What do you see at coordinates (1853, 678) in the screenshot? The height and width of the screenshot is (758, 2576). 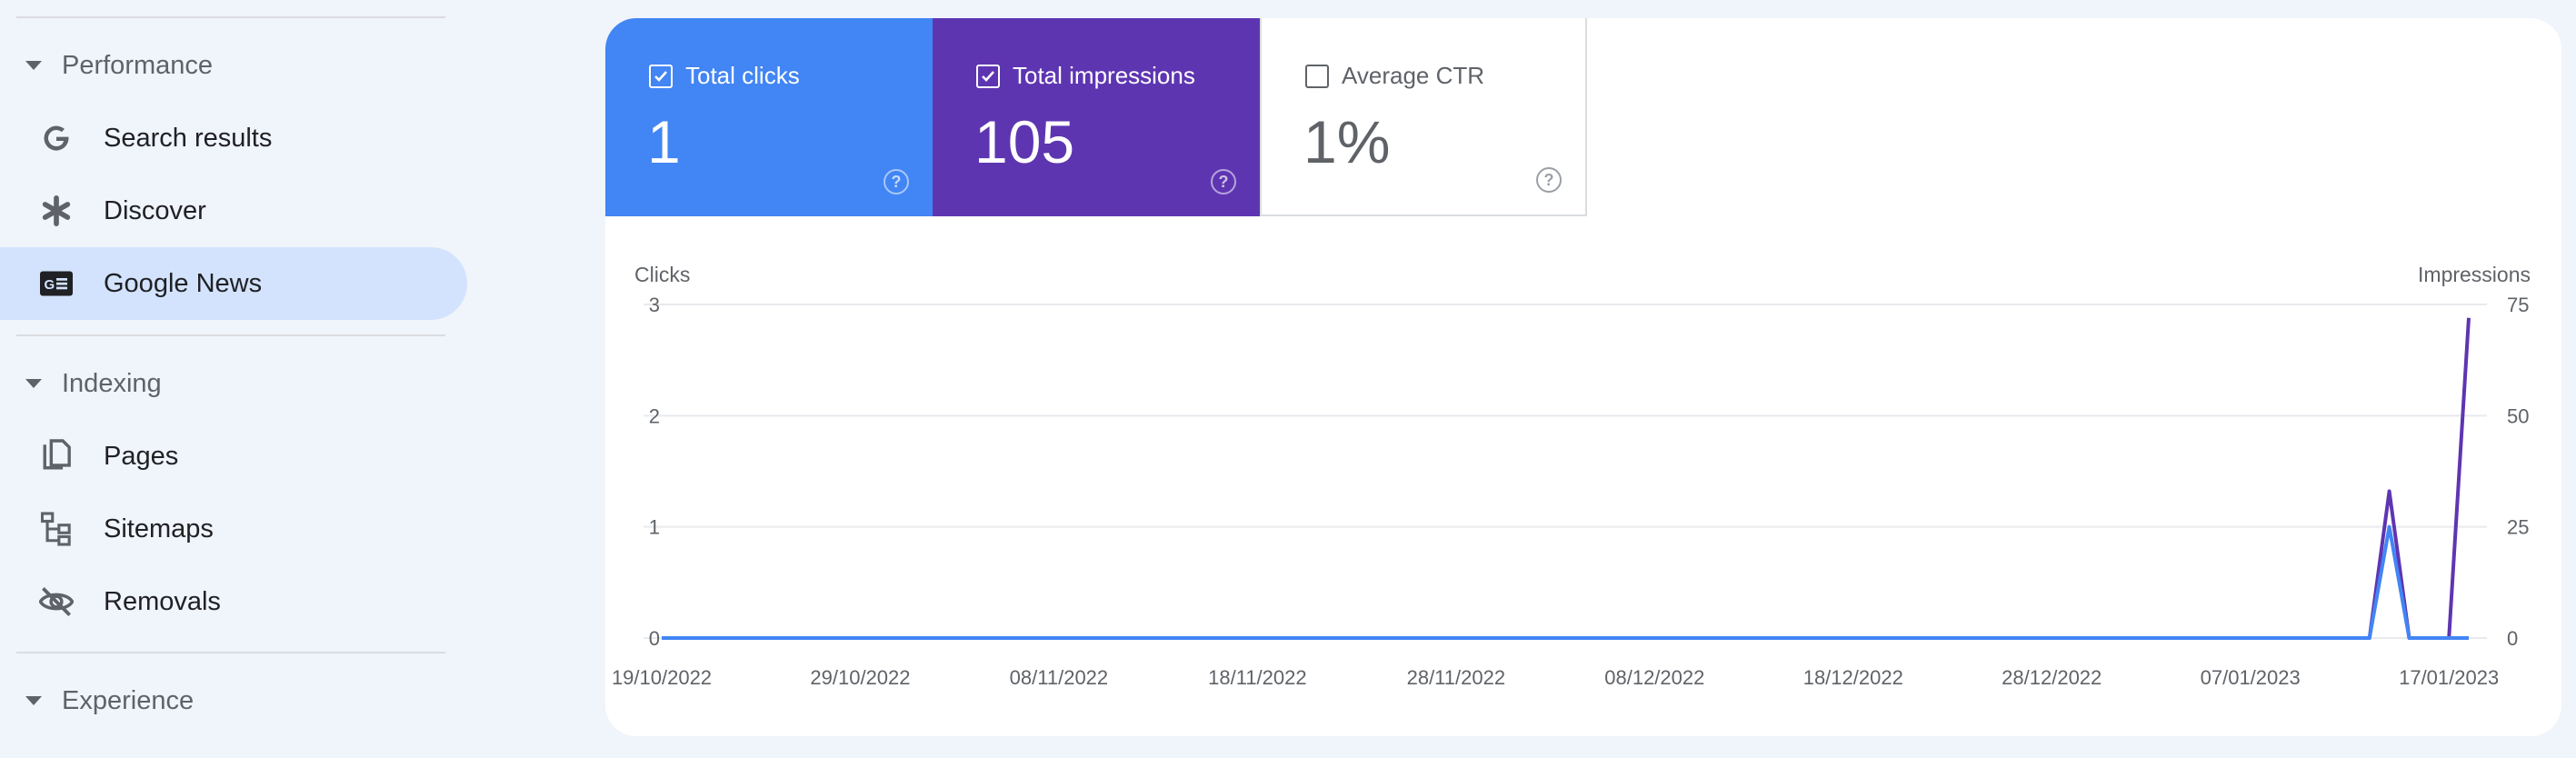 I see `x-tick-label: 18/12/2022` at bounding box center [1853, 678].